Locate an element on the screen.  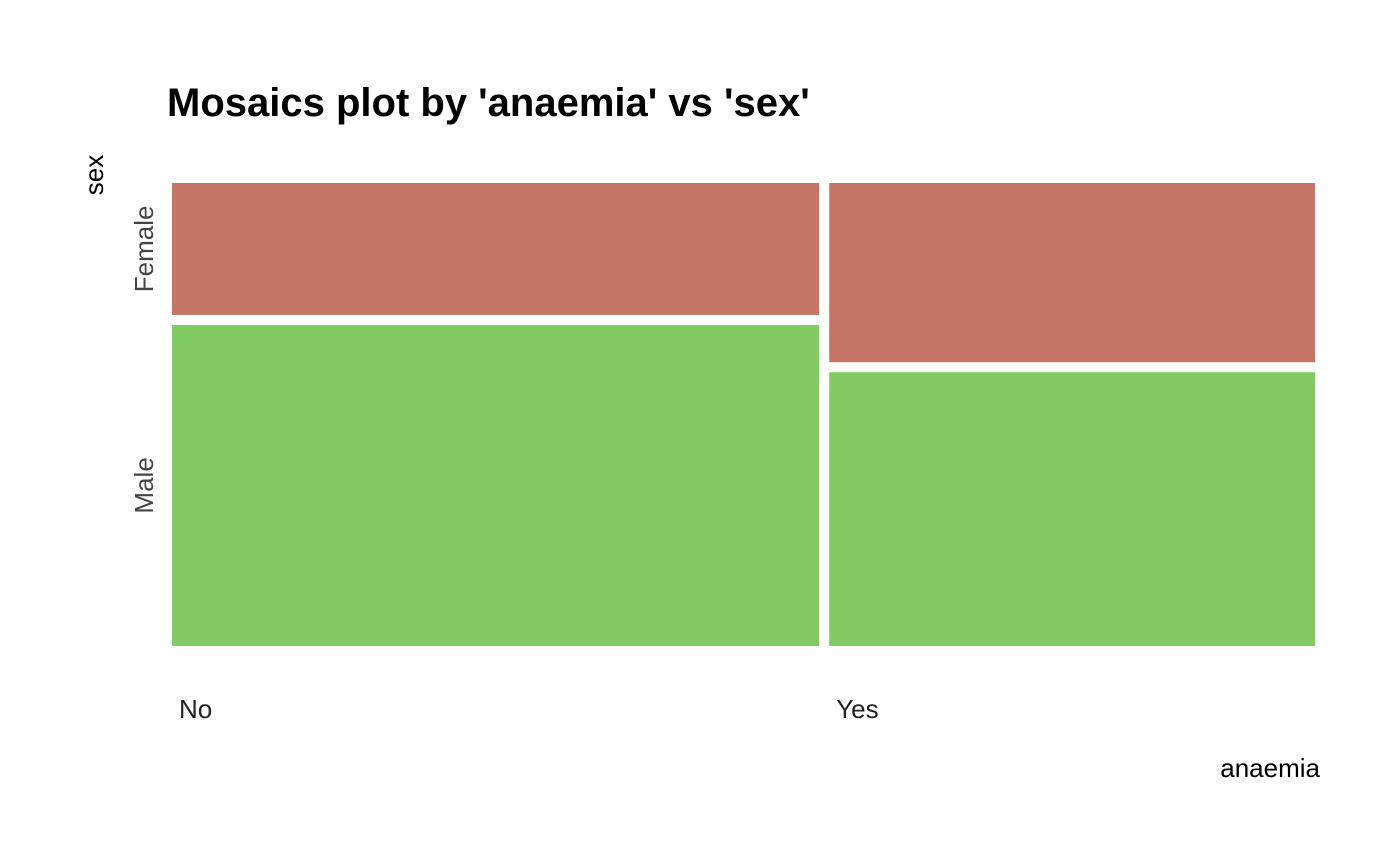
y-tick-label-female: Female is located at coordinates (144, 249).